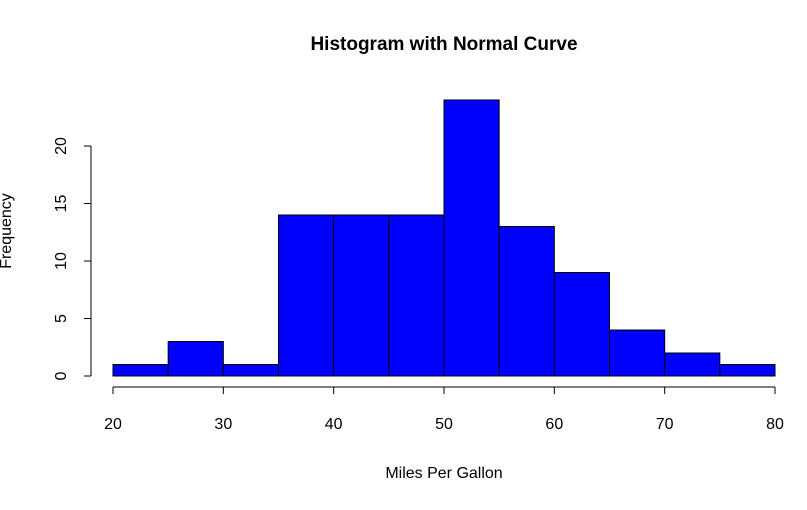  What do you see at coordinates (444, 424) in the screenshot?
I see `x-tick-label: 50` at bounding box center [444, 424].